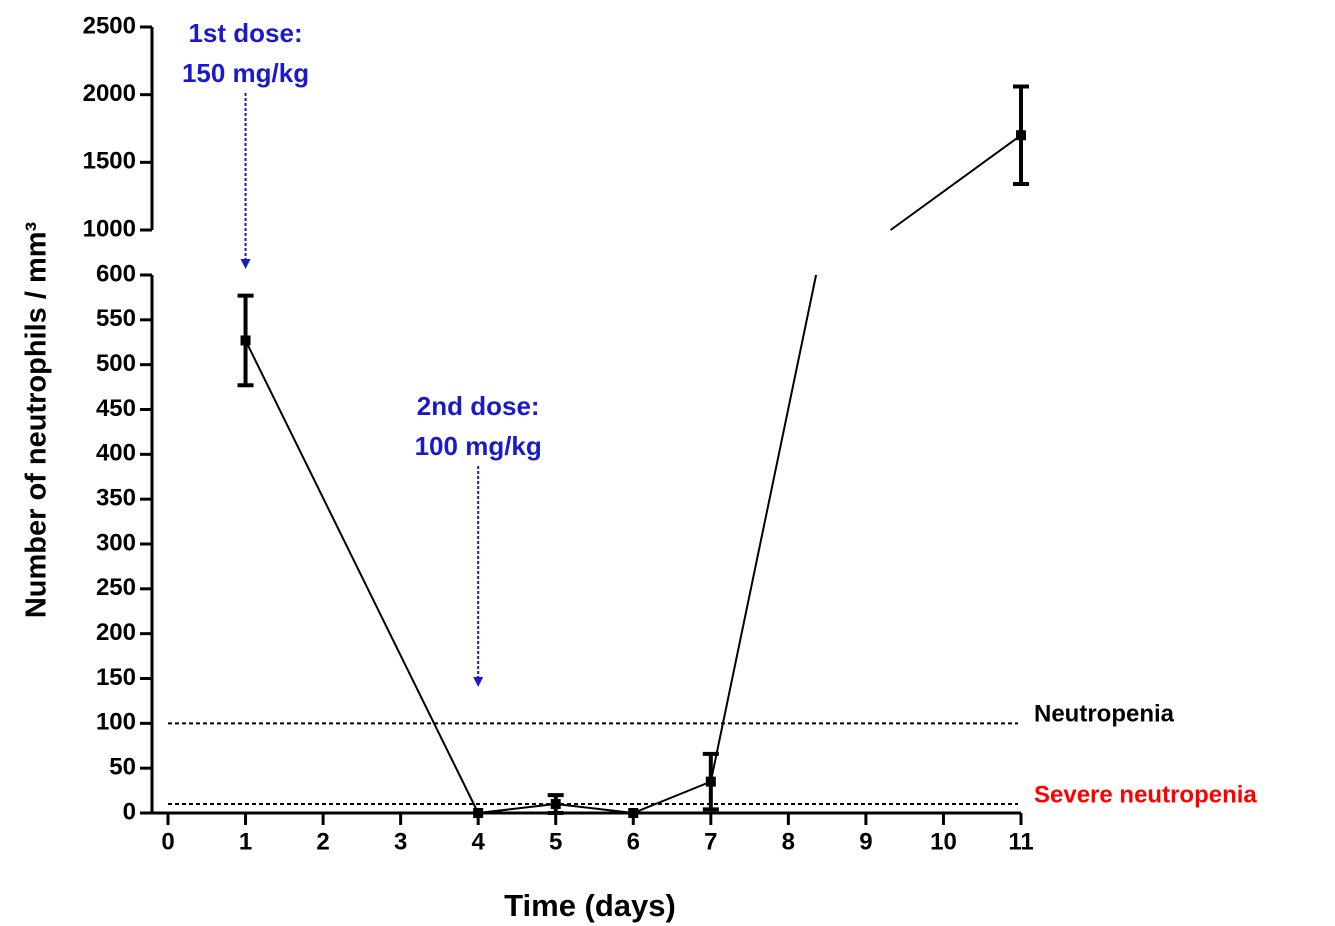 Image resolution: width=1335 pixels, height=926 pixels. I want to click on y-axis-title: Number of neutrophils / mm³, so click(37, 419).